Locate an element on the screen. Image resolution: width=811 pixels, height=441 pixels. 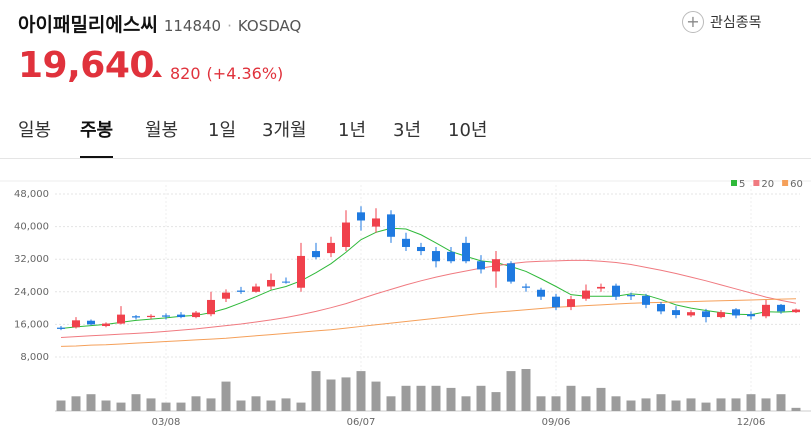
period-tabs: 일봉 주봉 월봉 1일 3개월 1년 3년 10년 is located at coordinates (405, 136).